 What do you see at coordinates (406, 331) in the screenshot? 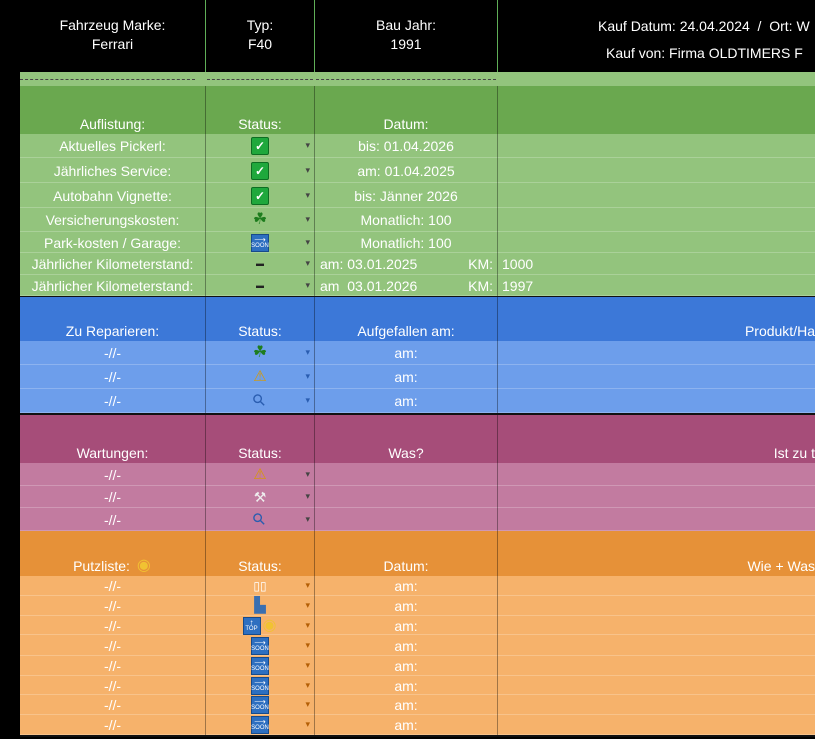
I see `column-header: Aufgefallen am:` at bounding box center [406, 331].